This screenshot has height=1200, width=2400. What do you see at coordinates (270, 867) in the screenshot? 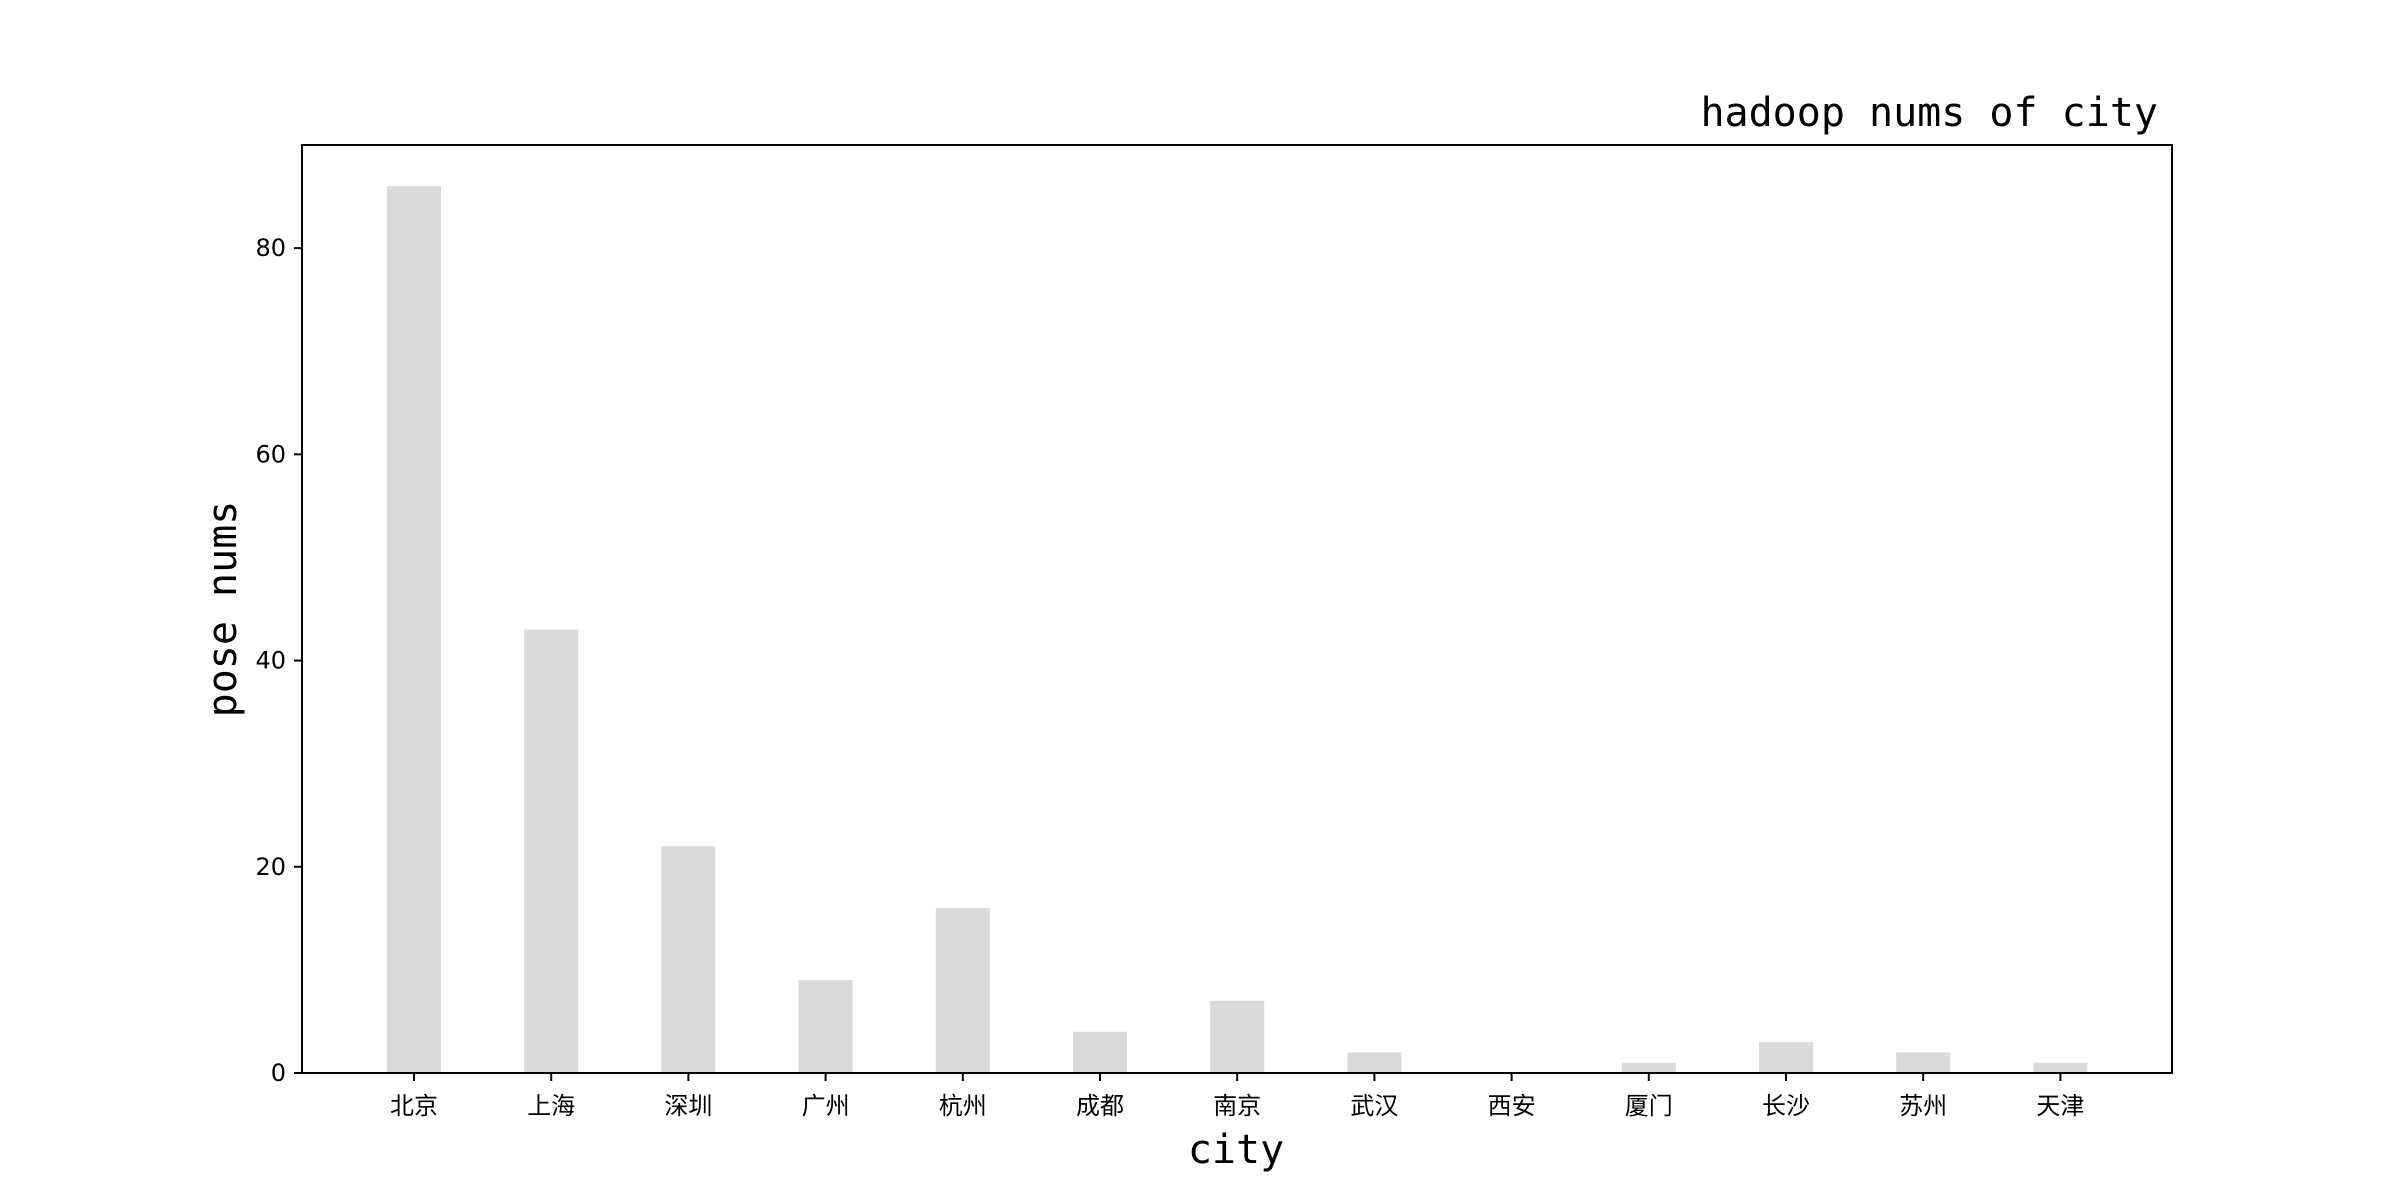
I see `y-tick-label: 20` at bounding box center [270, 867].